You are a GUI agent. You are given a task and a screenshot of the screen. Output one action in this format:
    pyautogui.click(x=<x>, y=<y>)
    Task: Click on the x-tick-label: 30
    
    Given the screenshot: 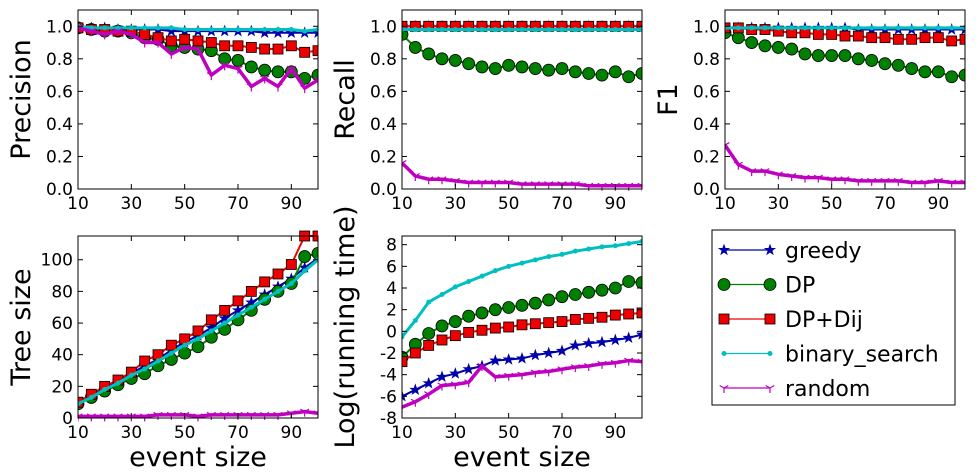 What is the action you would take?
    pyautogui.click(x=132, y=433)
    